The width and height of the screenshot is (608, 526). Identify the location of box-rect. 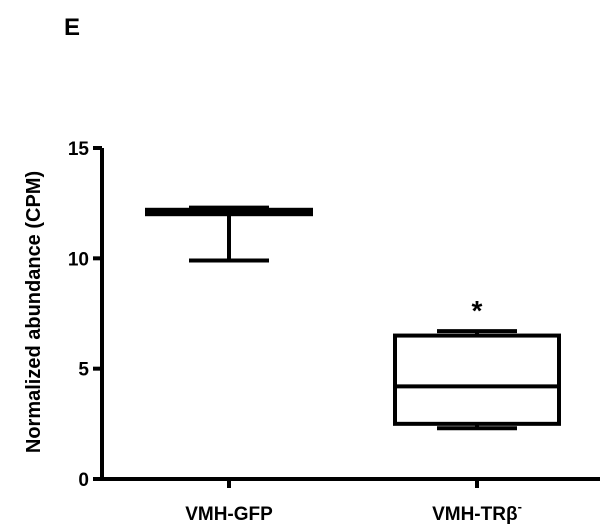
(477, 379).